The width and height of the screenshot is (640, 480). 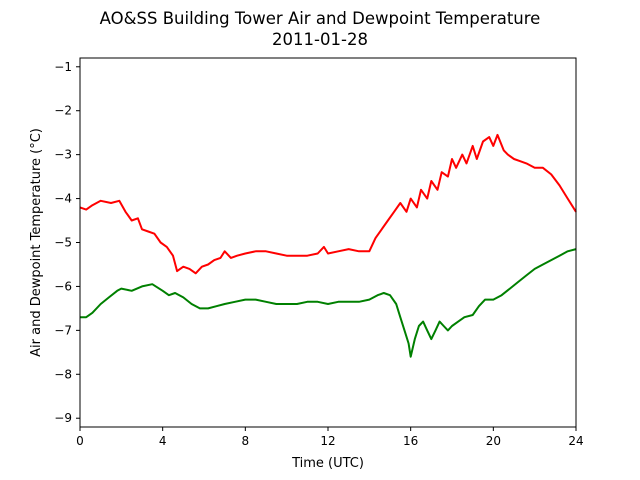 I want to click on x-tick-label: 8, so click(x=246, y=441).